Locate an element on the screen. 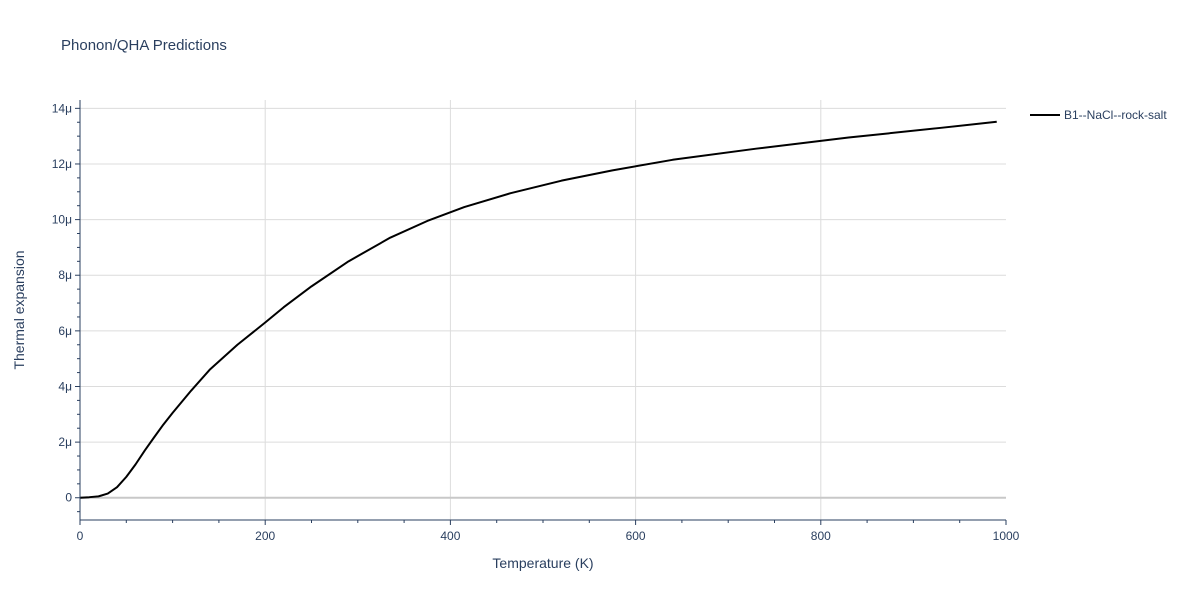  x-tick-label: 400 is located at coordinates (450, 536).